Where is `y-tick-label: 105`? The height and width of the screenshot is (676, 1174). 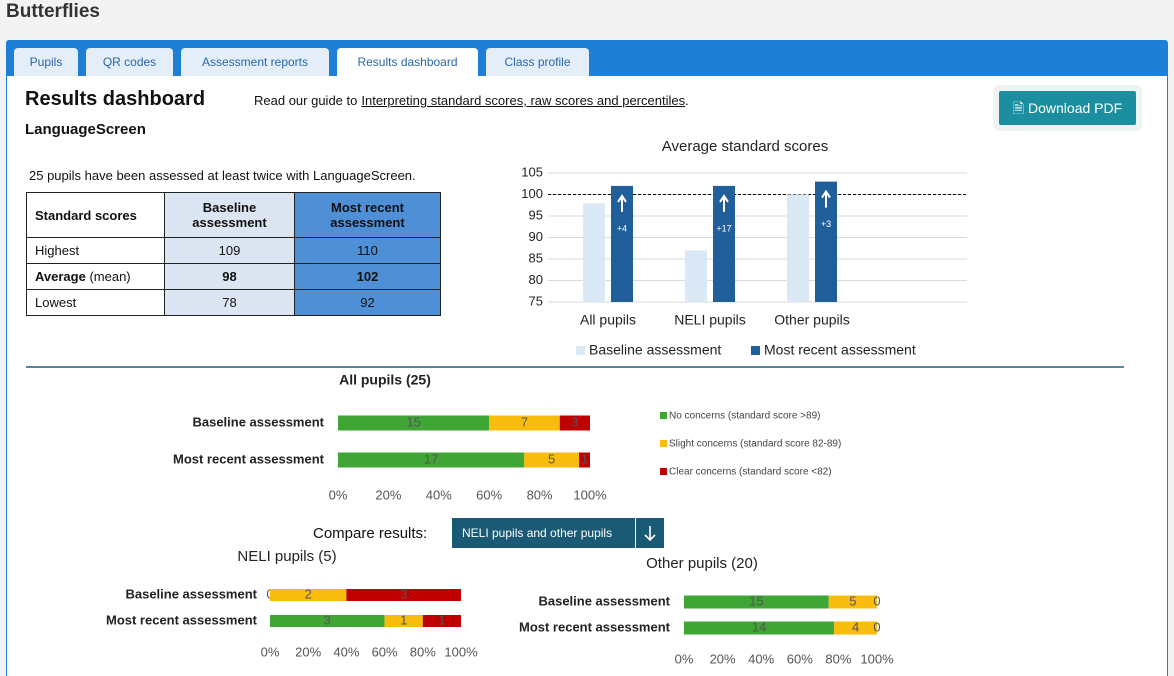
y-tick-label: 105 is located at coordinates (532, 171).